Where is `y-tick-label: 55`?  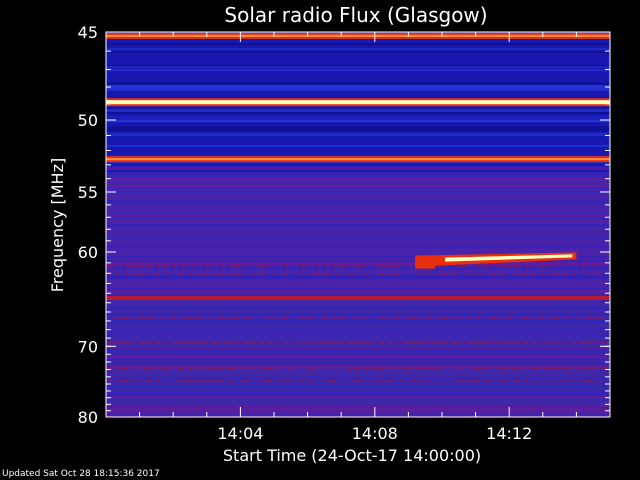
y-tick-label: 55 is located at coordinates (88, 192).